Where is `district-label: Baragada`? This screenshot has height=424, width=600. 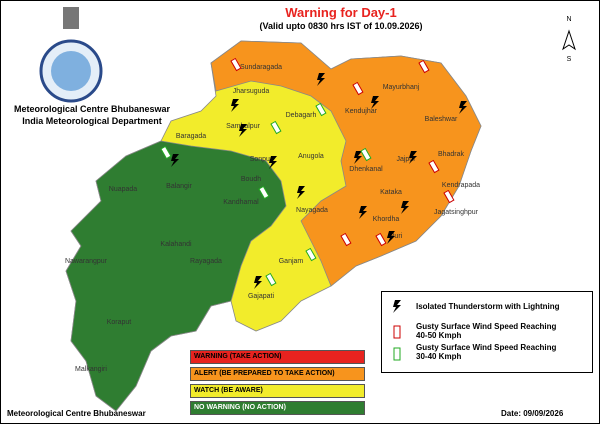
district-label: Baragada is located at coordinates (191, 136).